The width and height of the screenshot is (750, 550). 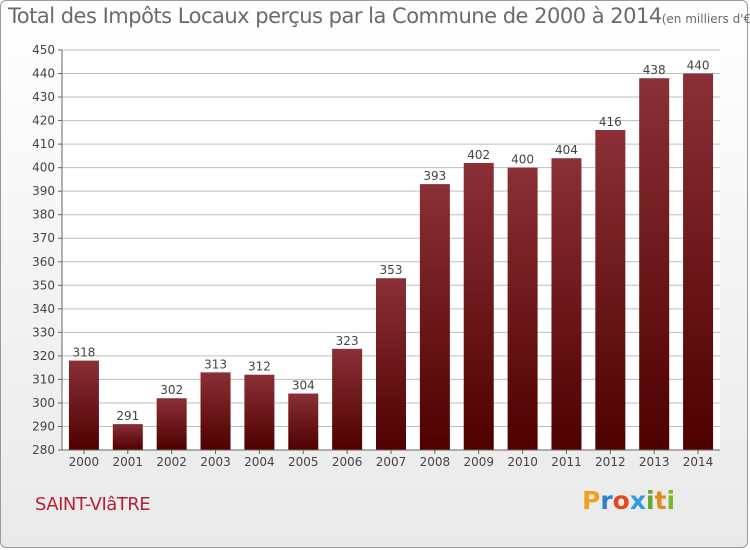 What do you see at coordinates (43, 168) in the screenshot?
I see `y-tick-label: 400` at bounding box center [43, 168].